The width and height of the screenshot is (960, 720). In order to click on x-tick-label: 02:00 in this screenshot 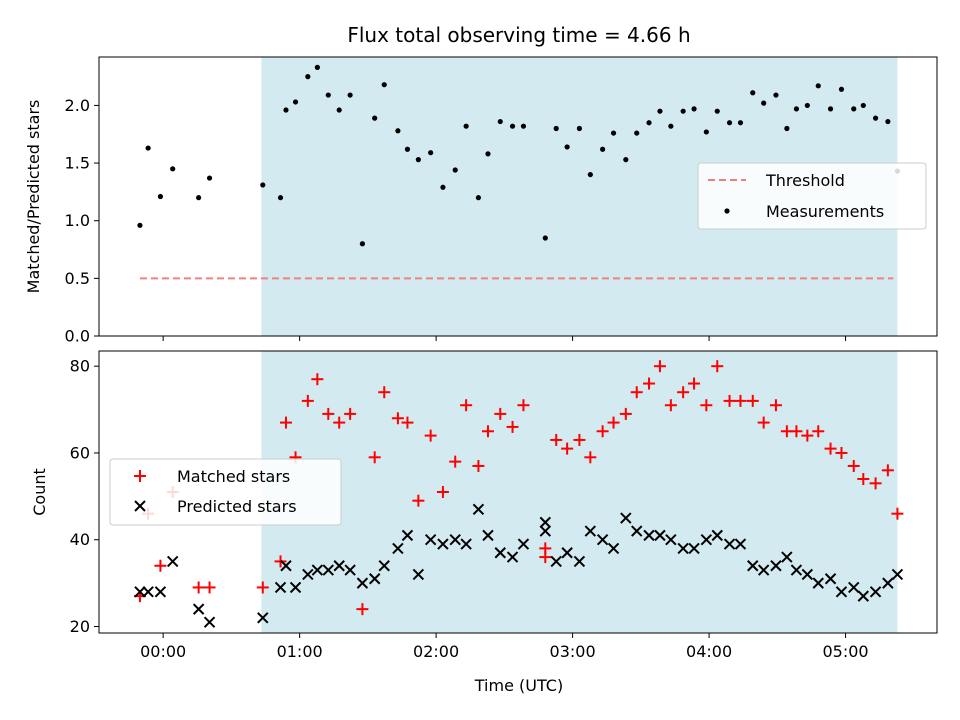, I will do `click(436, 651)`.